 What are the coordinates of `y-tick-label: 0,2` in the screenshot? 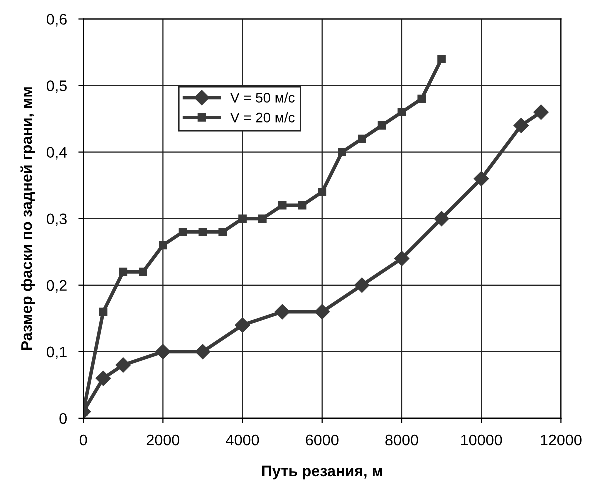 It's located at (56, 286).